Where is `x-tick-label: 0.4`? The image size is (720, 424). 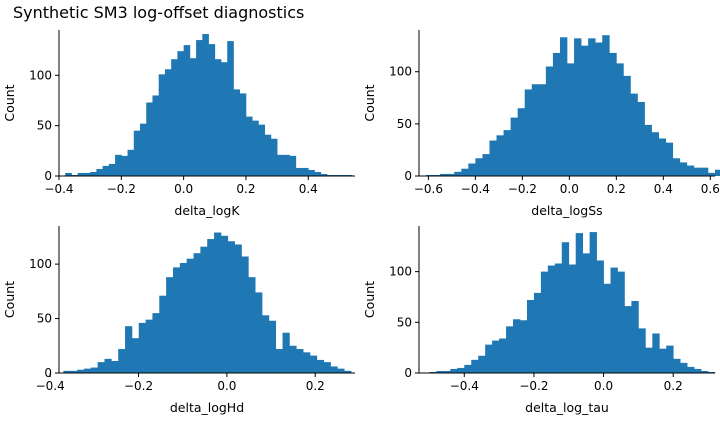 x-tick-label: 0.4 is located at coordinates (663, 189).